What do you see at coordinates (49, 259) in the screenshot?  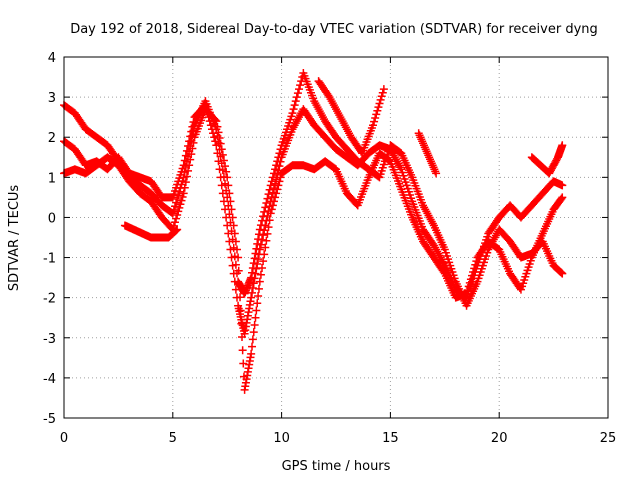 I see `y-tick-label: -1` at bounding box center [49, 259].